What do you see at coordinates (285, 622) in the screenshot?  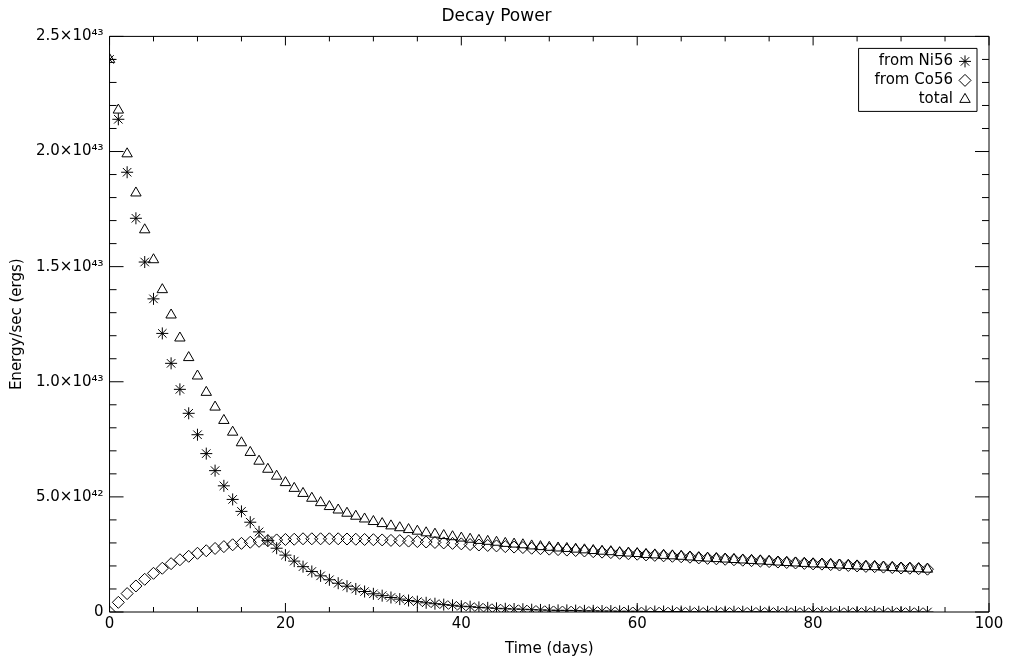 I see `x-tick-label: 20` at bounding box center [285, 622].